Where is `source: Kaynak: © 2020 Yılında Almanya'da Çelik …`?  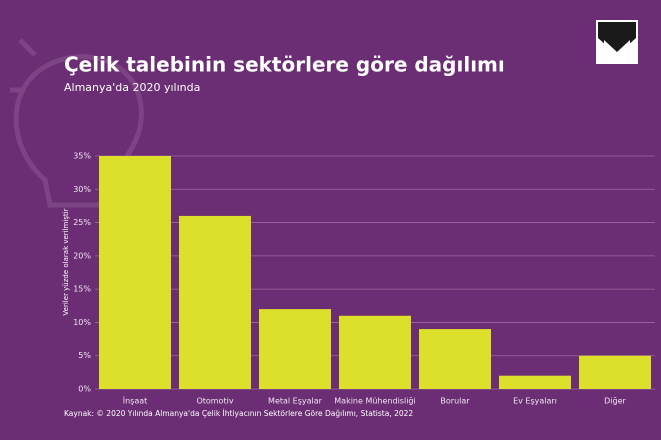
source: Kaynak: © 2020 Yılında Almanya'da Çelik … is located at coordinates (238, 413).